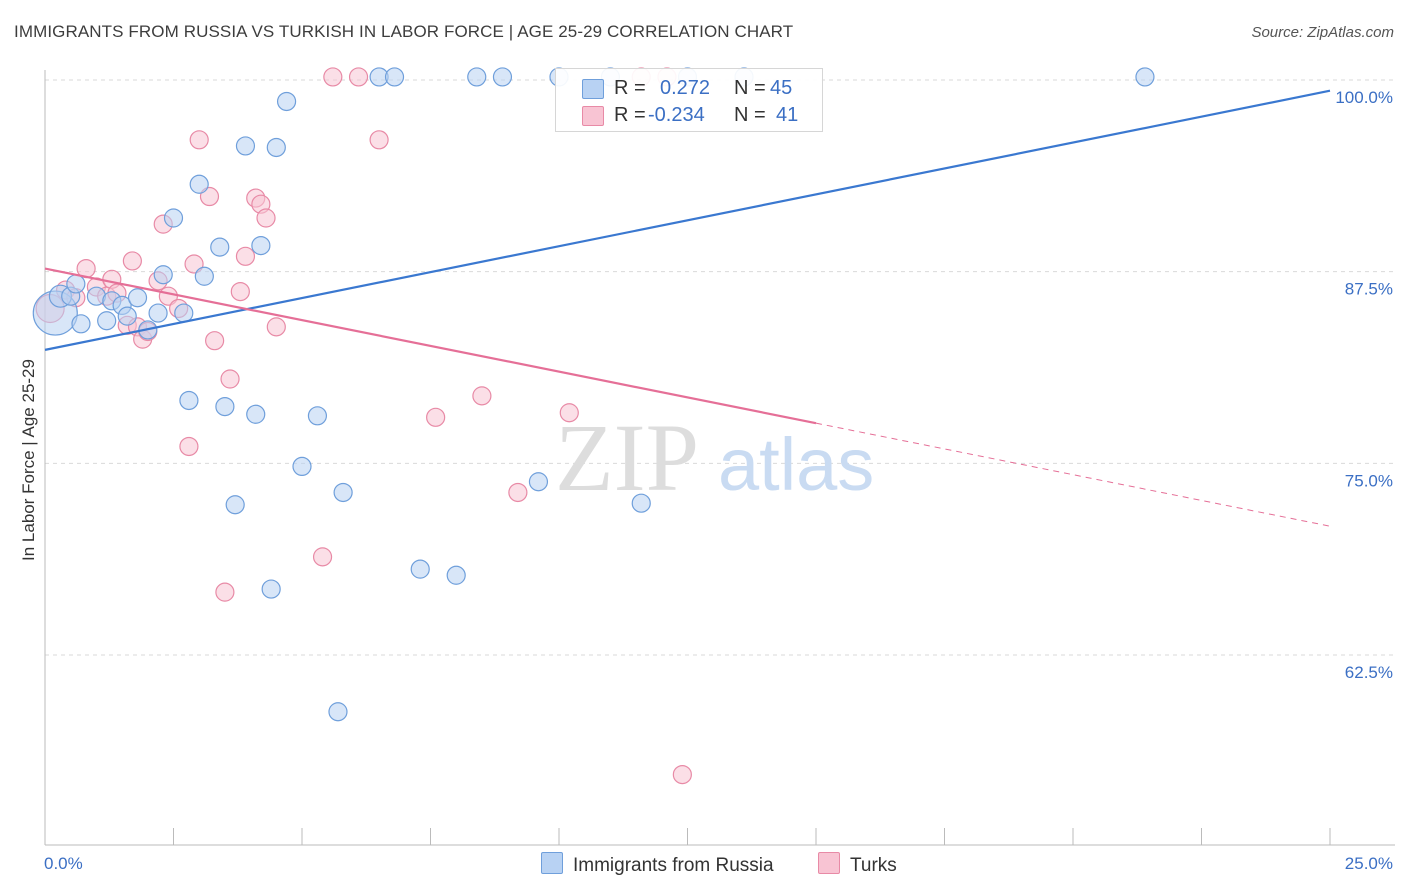  Describe the element at coordinates (796, 464) in the screenshot. I see `watermark-atlas: atlas` at that location.